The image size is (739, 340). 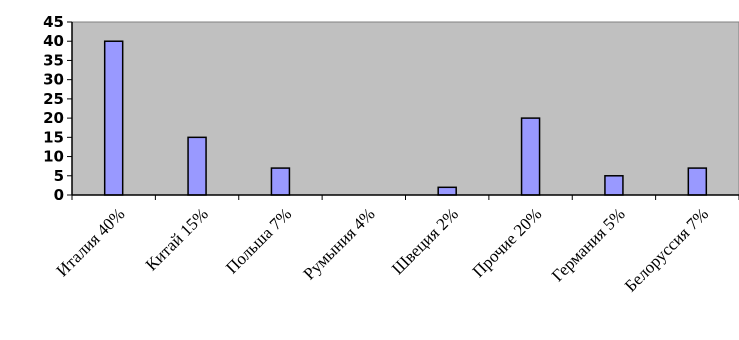 I want to click on y-tick-label: 10, so click(x=53, y=157).